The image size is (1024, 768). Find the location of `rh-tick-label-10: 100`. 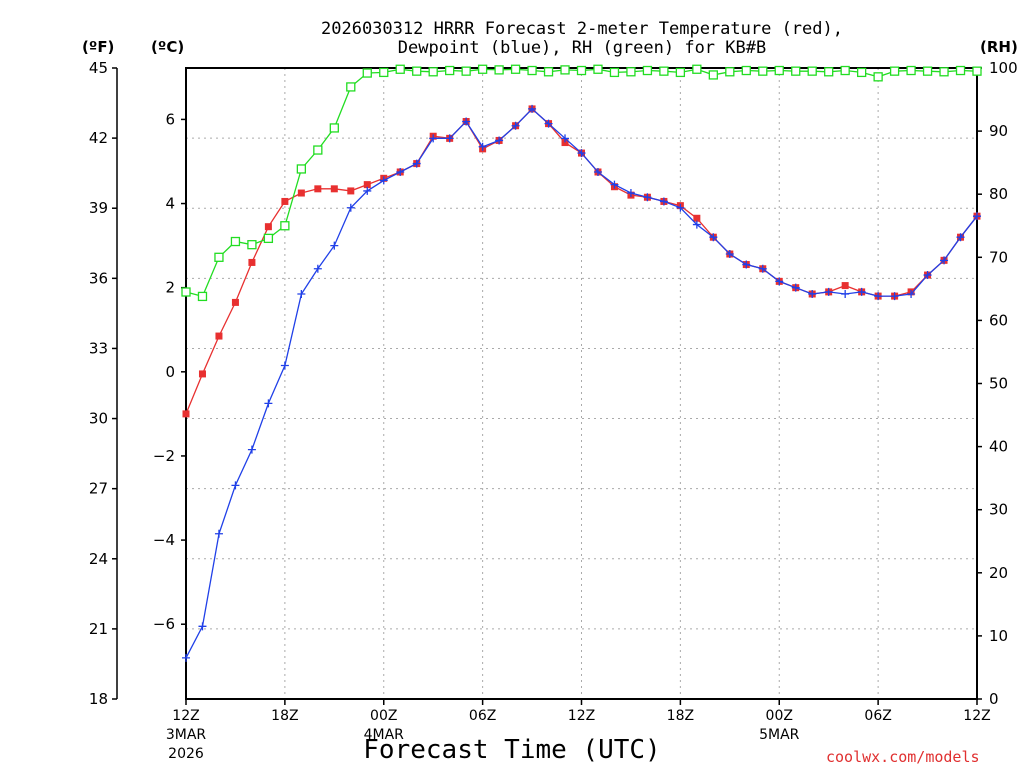

rh-tick-label-10: 100 is located at coordinates (1003, 68).